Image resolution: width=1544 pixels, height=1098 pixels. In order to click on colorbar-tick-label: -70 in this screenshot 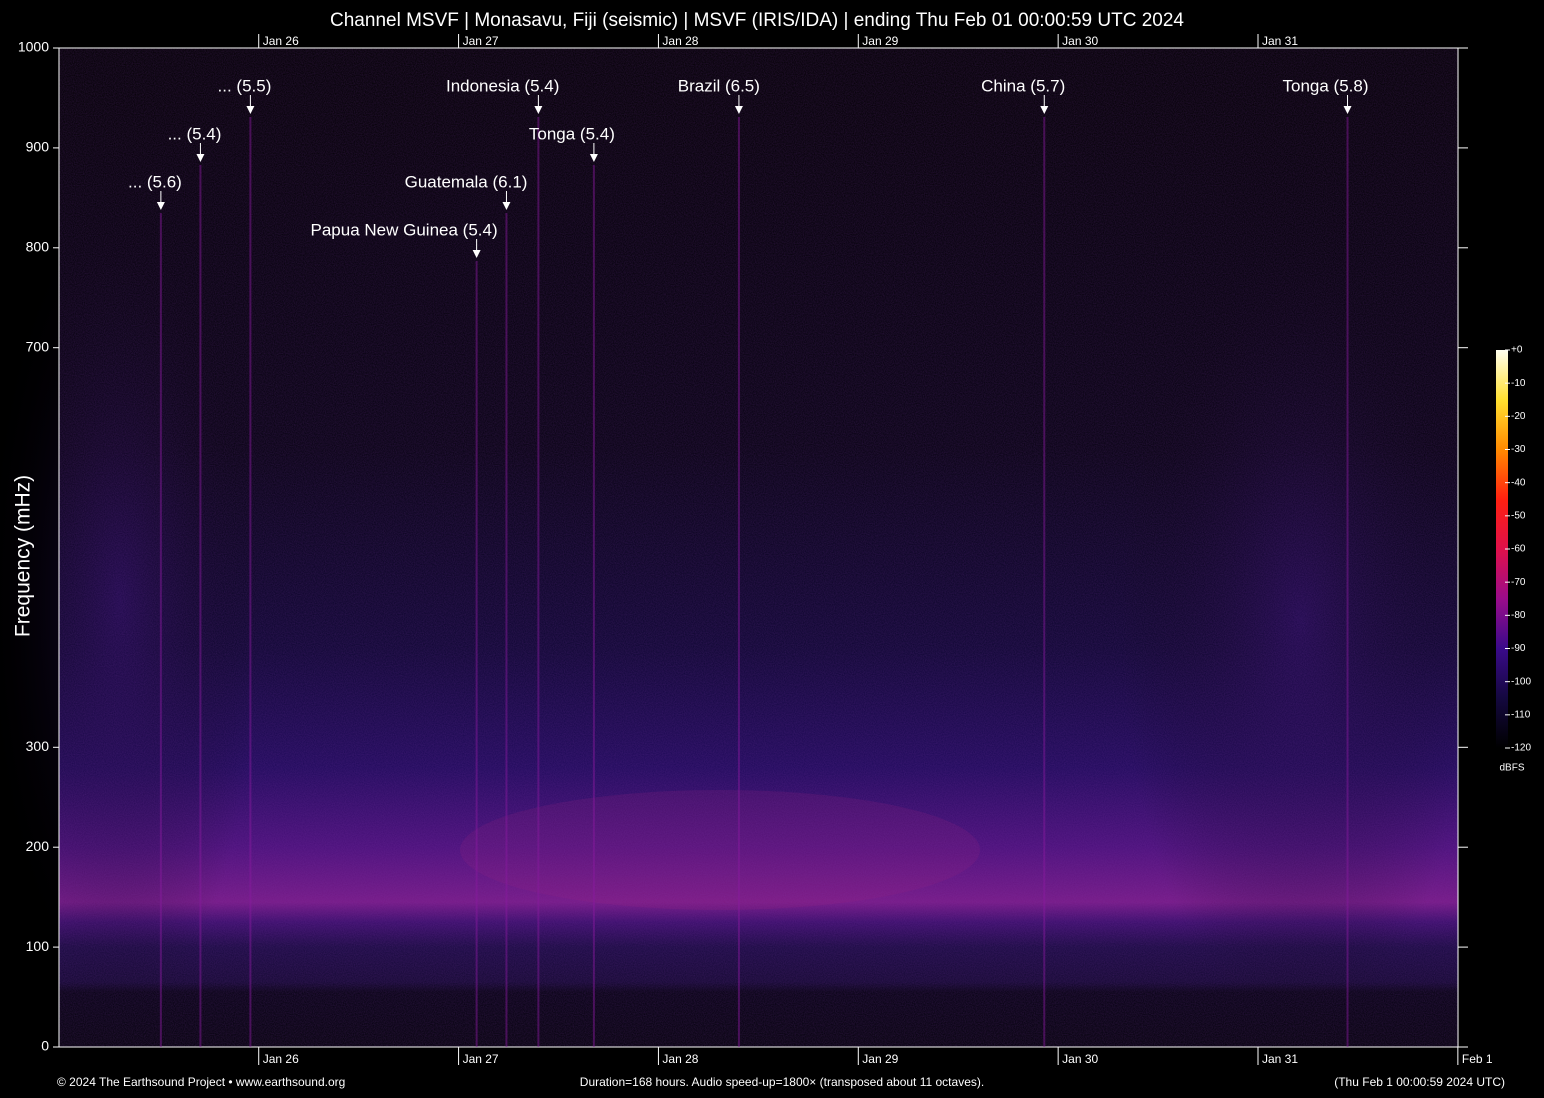, I will do `click(1518, 582)`.